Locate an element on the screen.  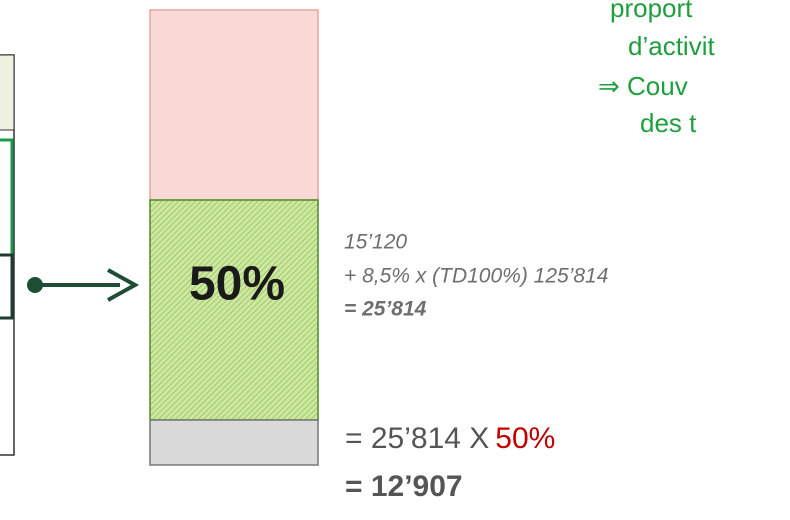
left-stack is located at coordinates (7, 255).